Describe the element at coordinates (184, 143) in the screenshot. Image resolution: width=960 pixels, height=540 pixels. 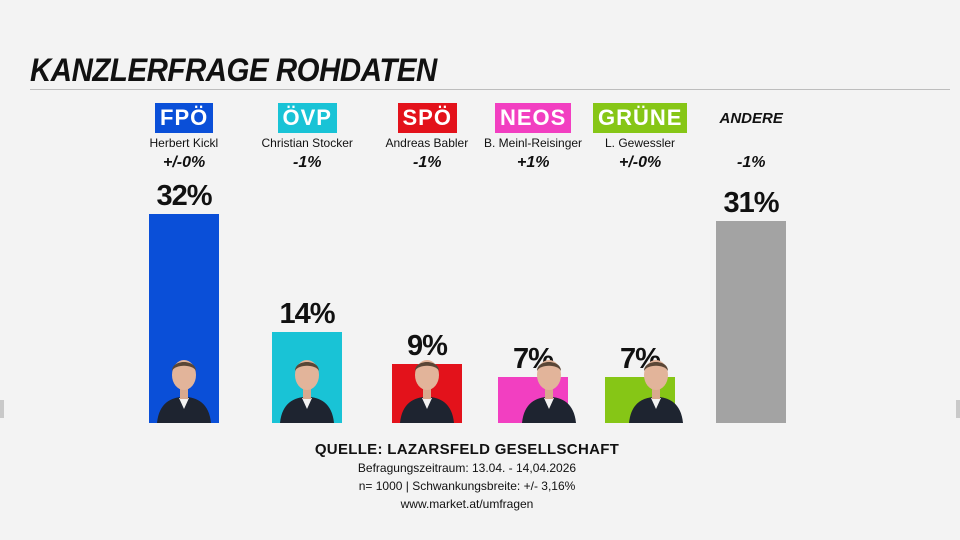
I see `candidate-name-fpo: Herbert Kickl` at that location.